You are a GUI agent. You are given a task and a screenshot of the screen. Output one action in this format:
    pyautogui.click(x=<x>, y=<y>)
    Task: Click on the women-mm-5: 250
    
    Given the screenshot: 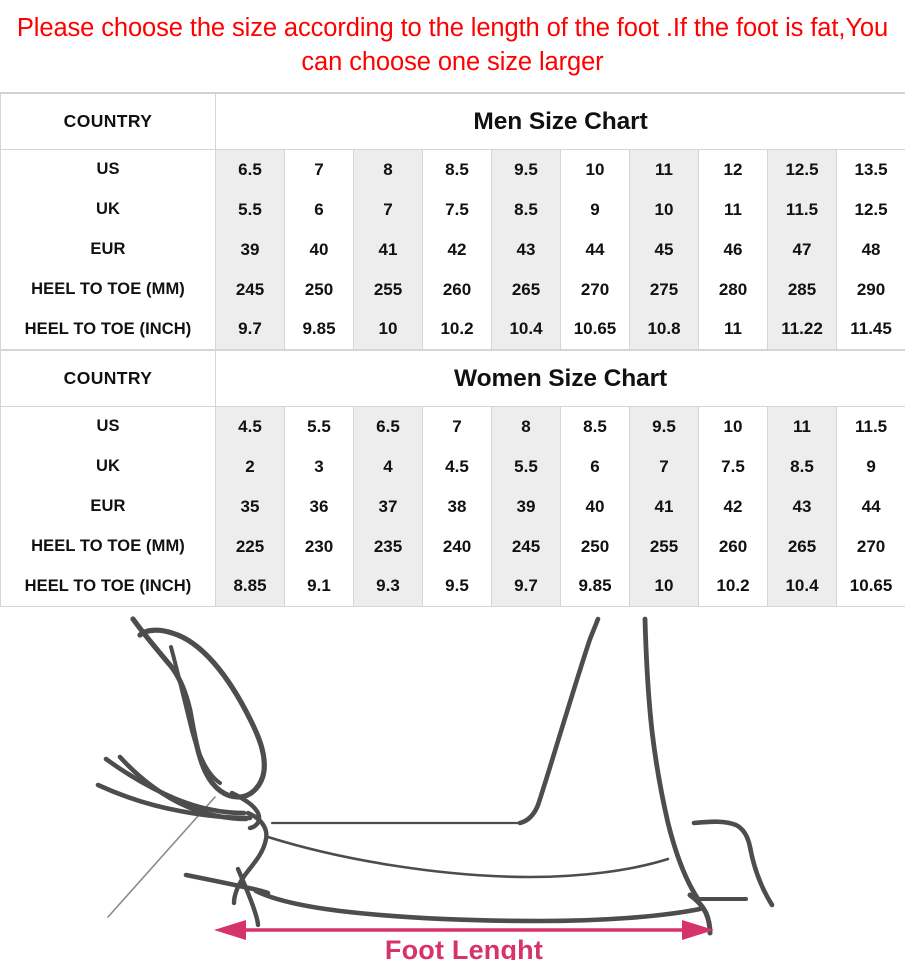 What is the action you would take?
    pyautogui.click(x=595, y=546)
    